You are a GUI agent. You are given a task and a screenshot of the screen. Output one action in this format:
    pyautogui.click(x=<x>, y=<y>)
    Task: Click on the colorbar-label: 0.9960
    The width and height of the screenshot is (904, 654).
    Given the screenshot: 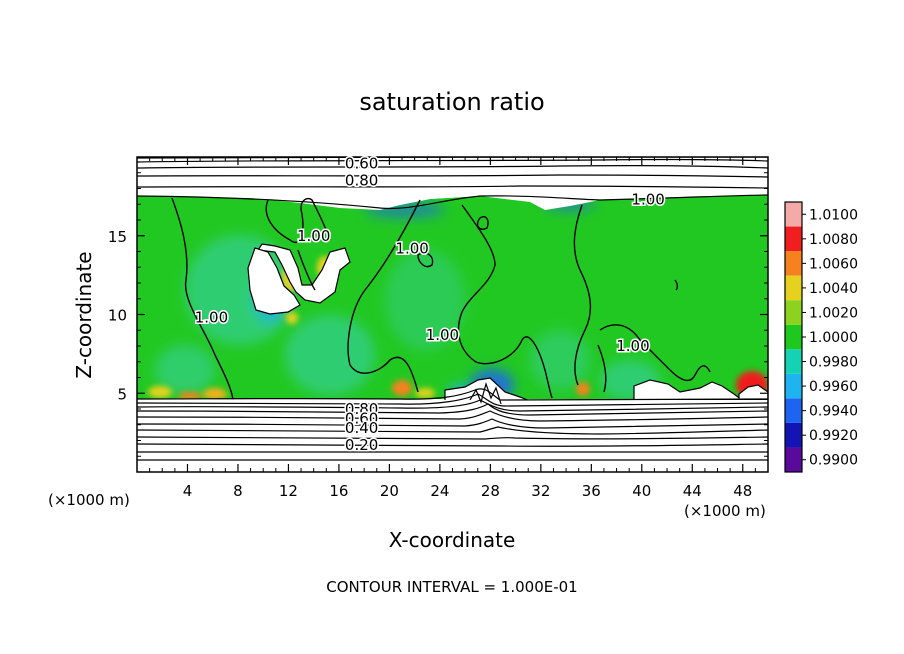 What is the action you would take?
    pyautogui.click(x=833, y=387)
    